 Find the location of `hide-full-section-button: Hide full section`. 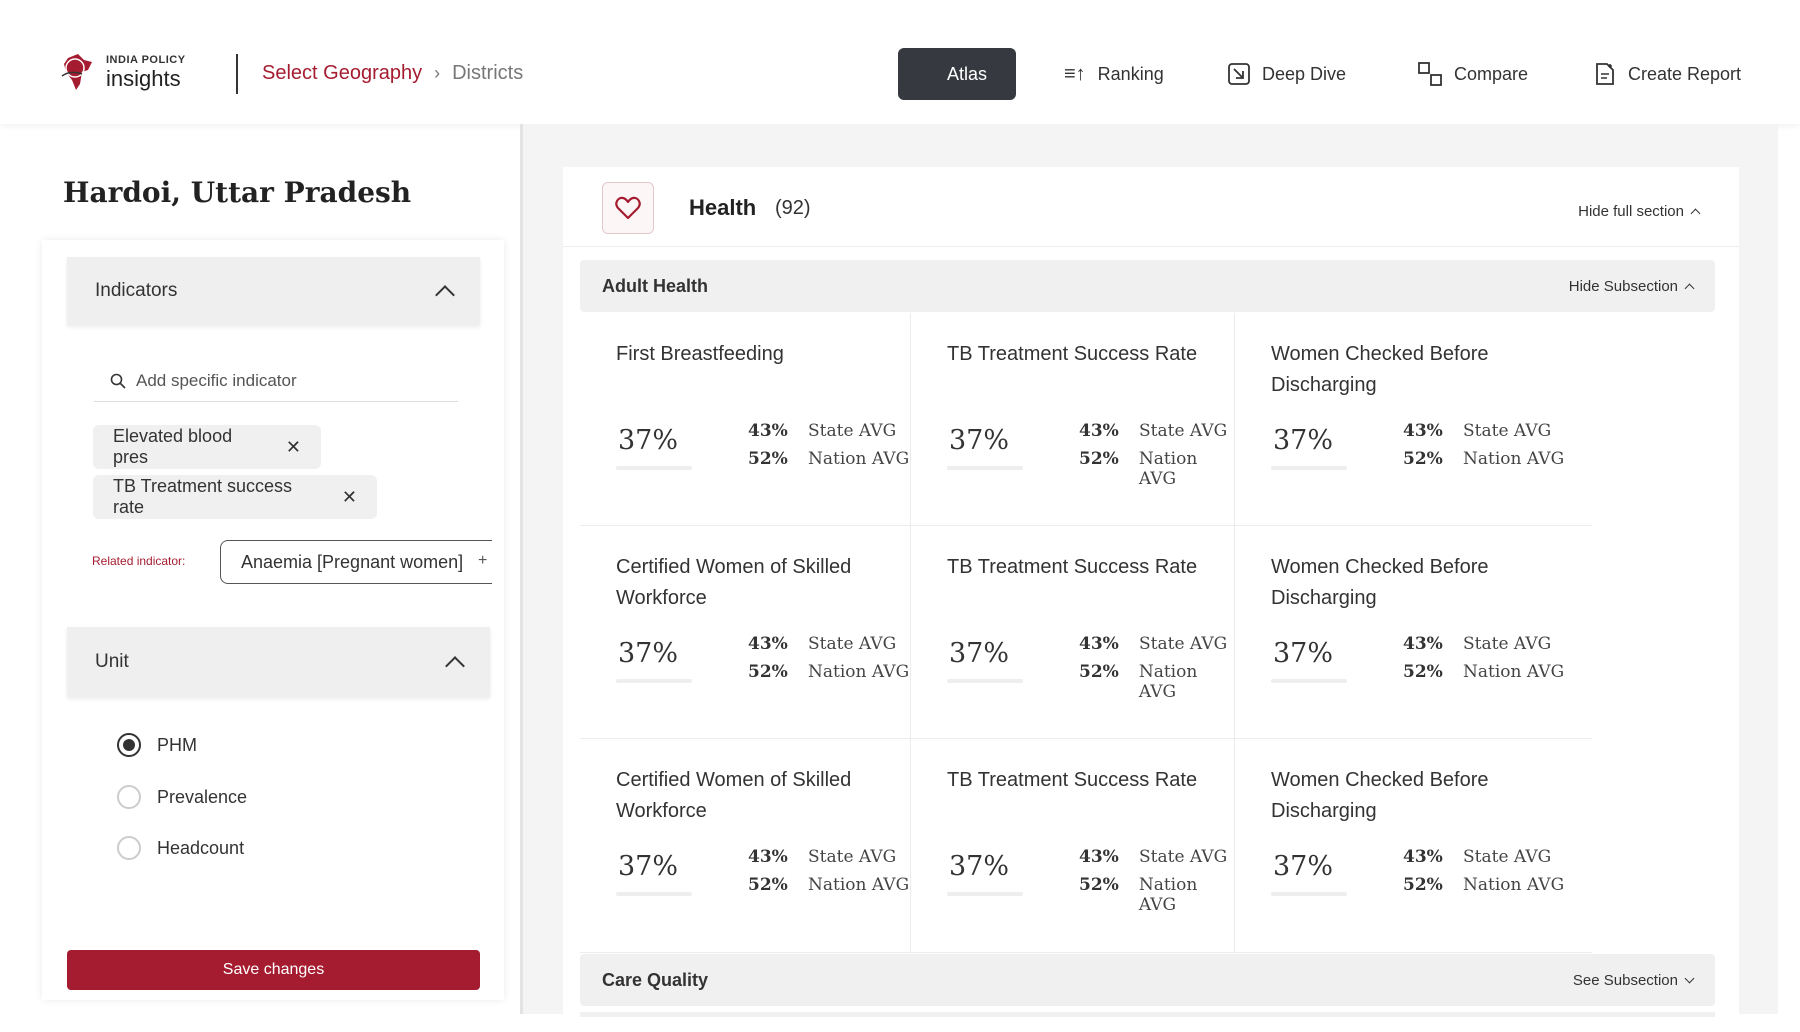

hide-full-section-button: Hide full section is located at coordinates (1639, 211).